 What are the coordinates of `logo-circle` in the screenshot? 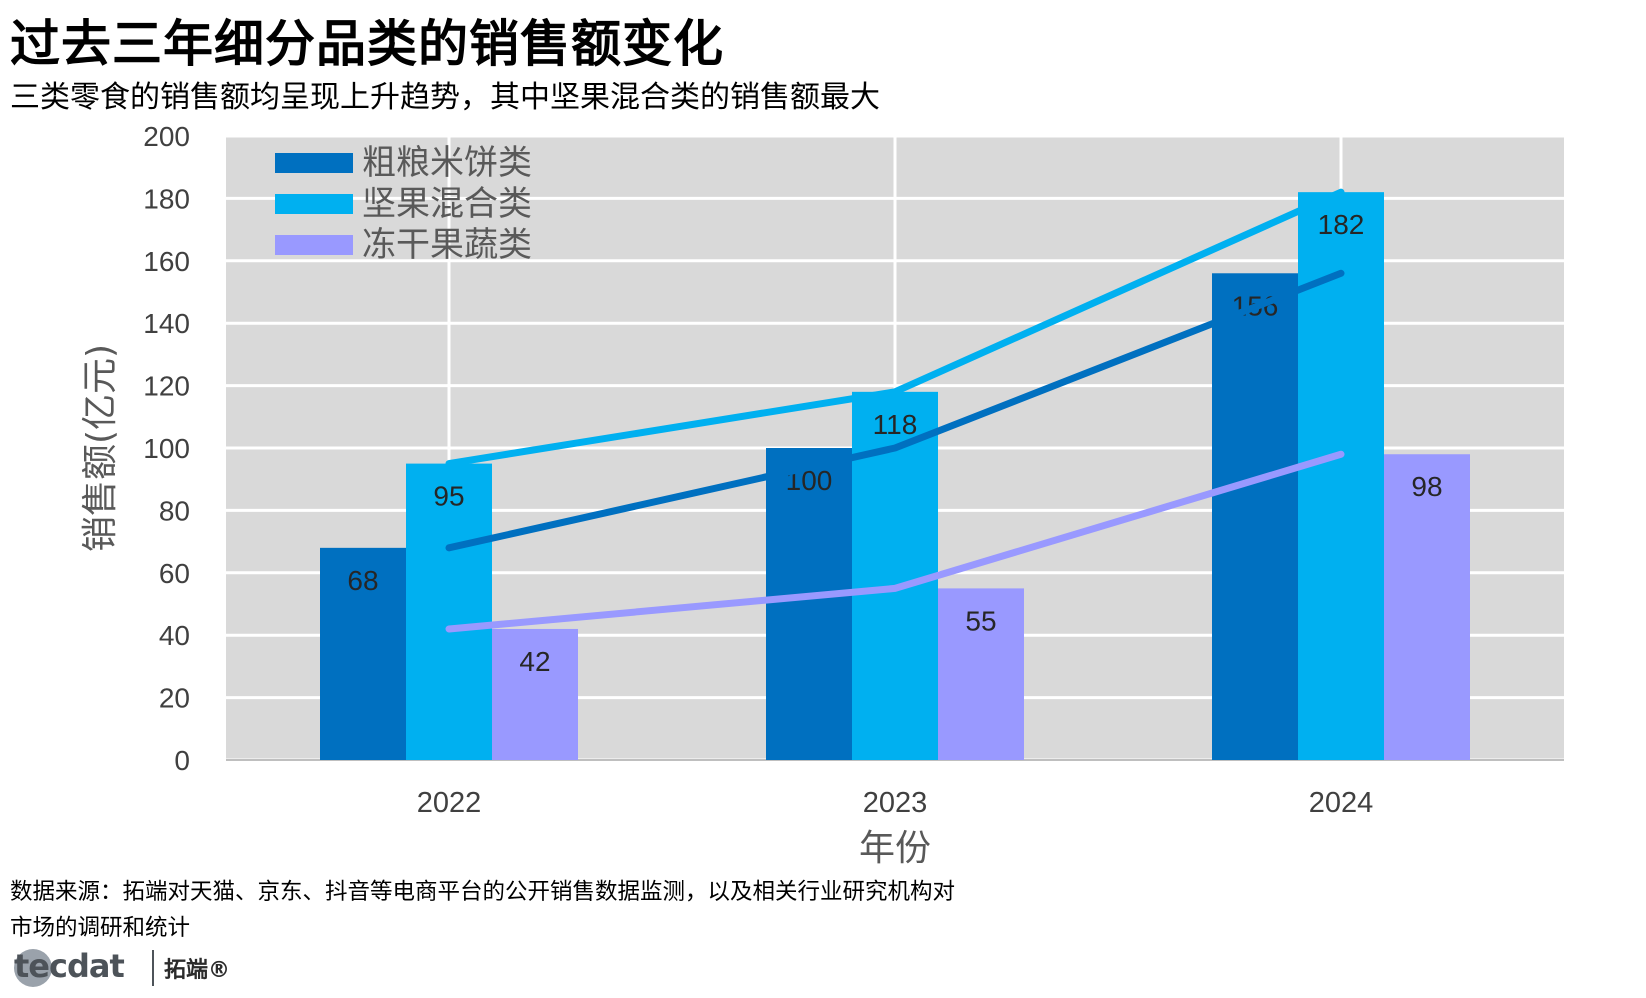 It's located at (33, 968).